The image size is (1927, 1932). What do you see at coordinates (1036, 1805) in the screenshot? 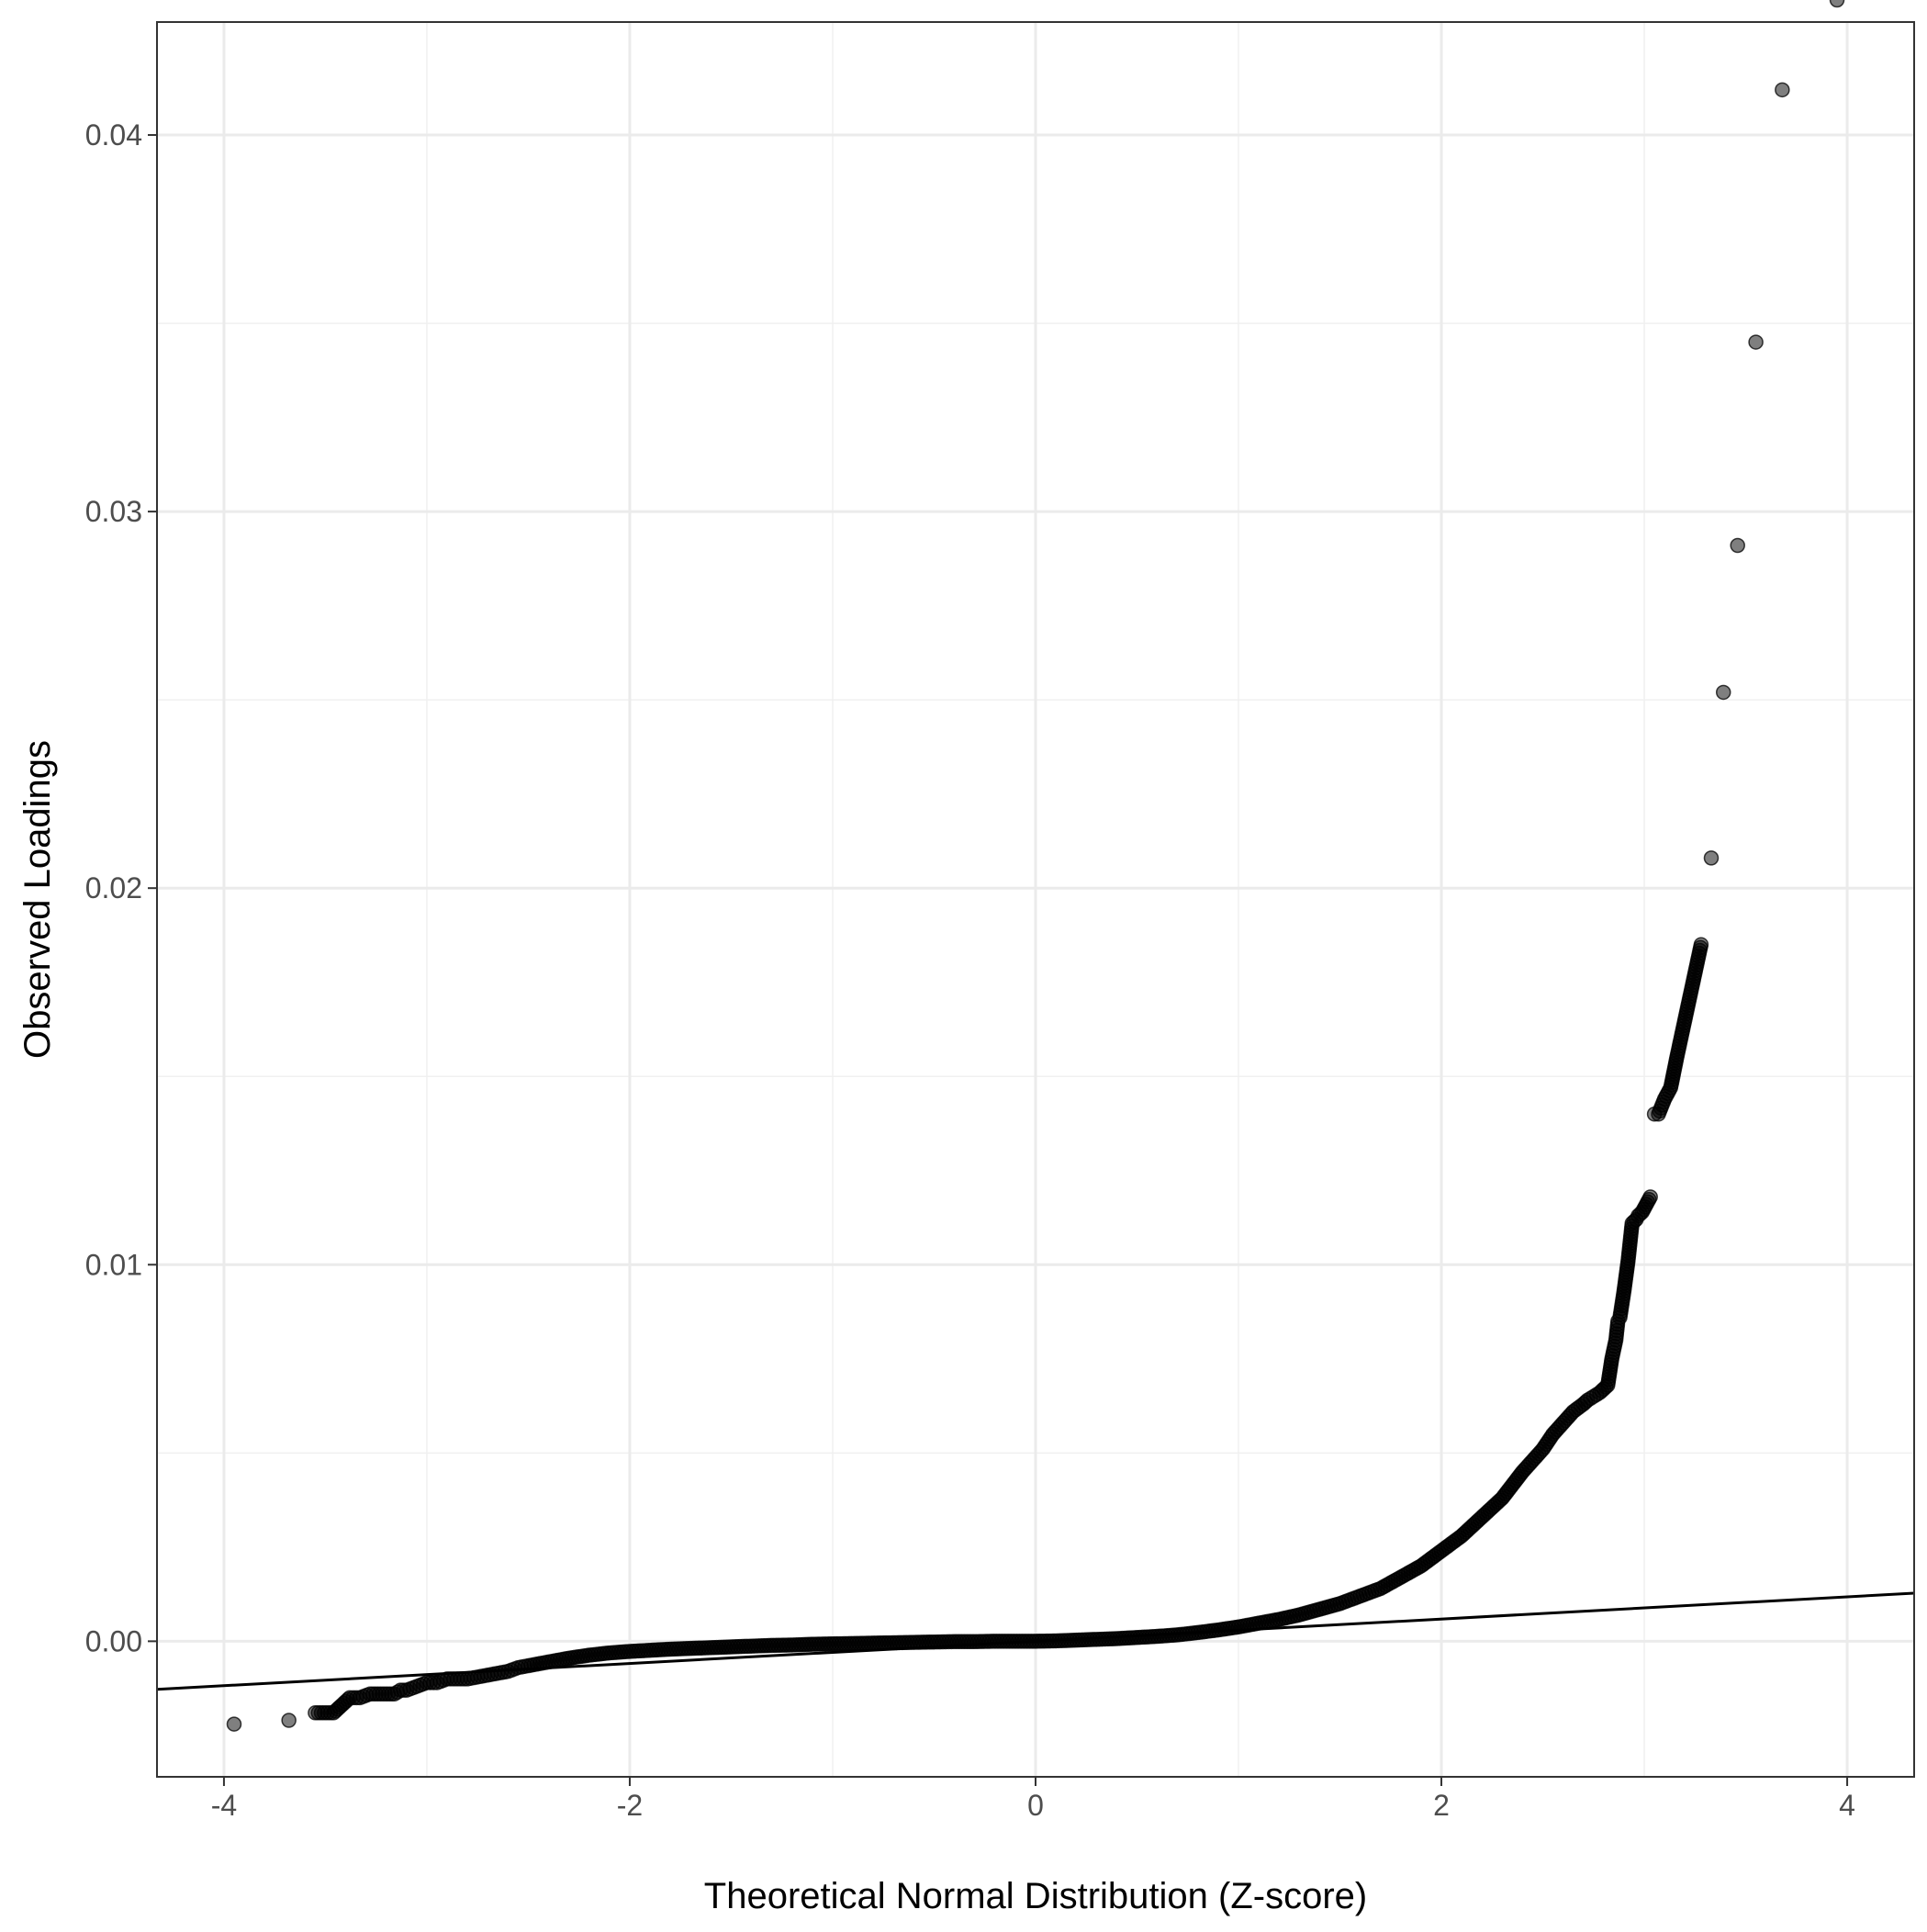
I see `x-tick-label: 0` at bounding box center [1036, 1805].